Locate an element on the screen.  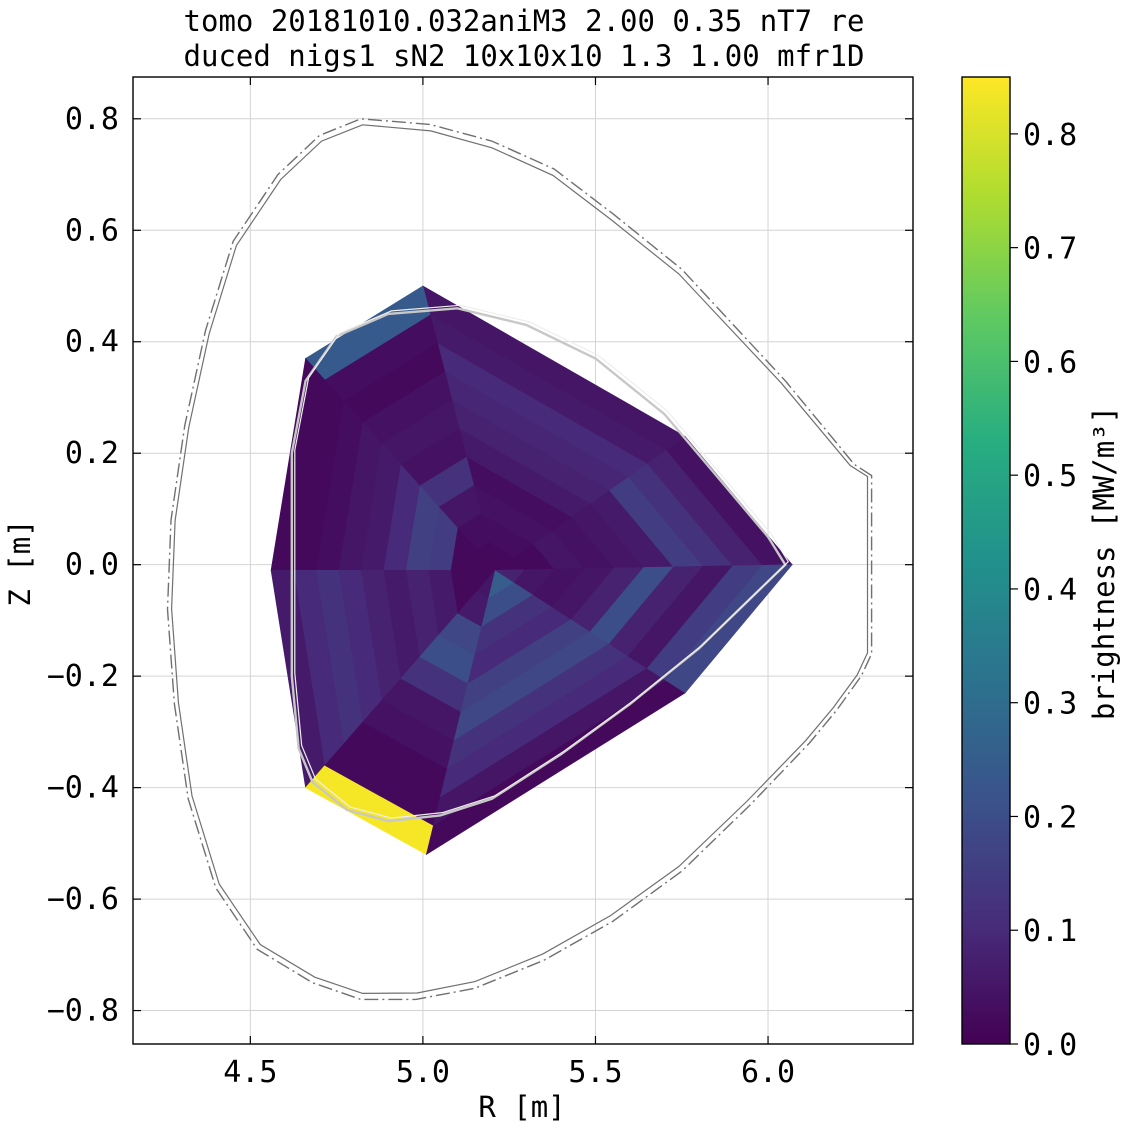
chart-title-line-2: duced nigs1 sN2 10x10x10 1.3 1.00 mfr1D is located at coordinates (524, 56).